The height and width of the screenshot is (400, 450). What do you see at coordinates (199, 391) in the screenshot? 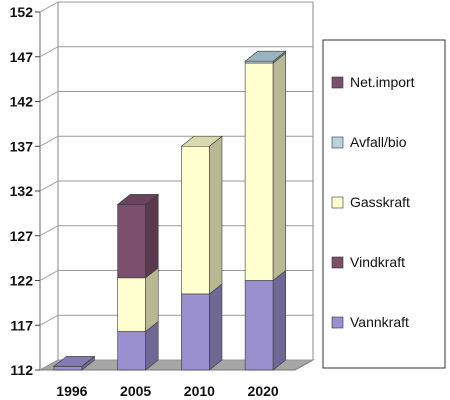
I see `x-tick-label: 2010` at bounding box center [199, 391].